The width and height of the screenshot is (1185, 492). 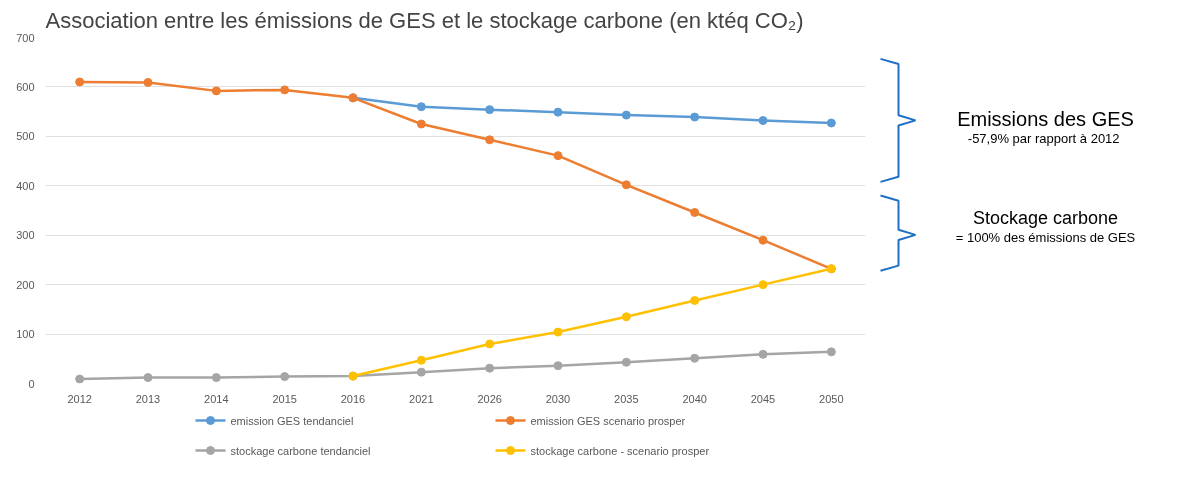 What do you see at coordinates (353, 398) in the screenshot?
I see `x-tick-label: 2016` at bounding box center [353, 398].